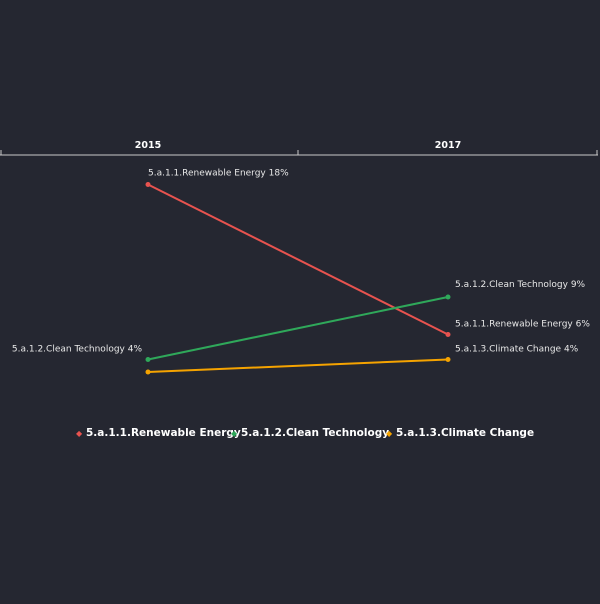 This screenshot has height=604, width=600. I want to click on series-line-5-a-1-1-renewable-energy, so click(298, 259).